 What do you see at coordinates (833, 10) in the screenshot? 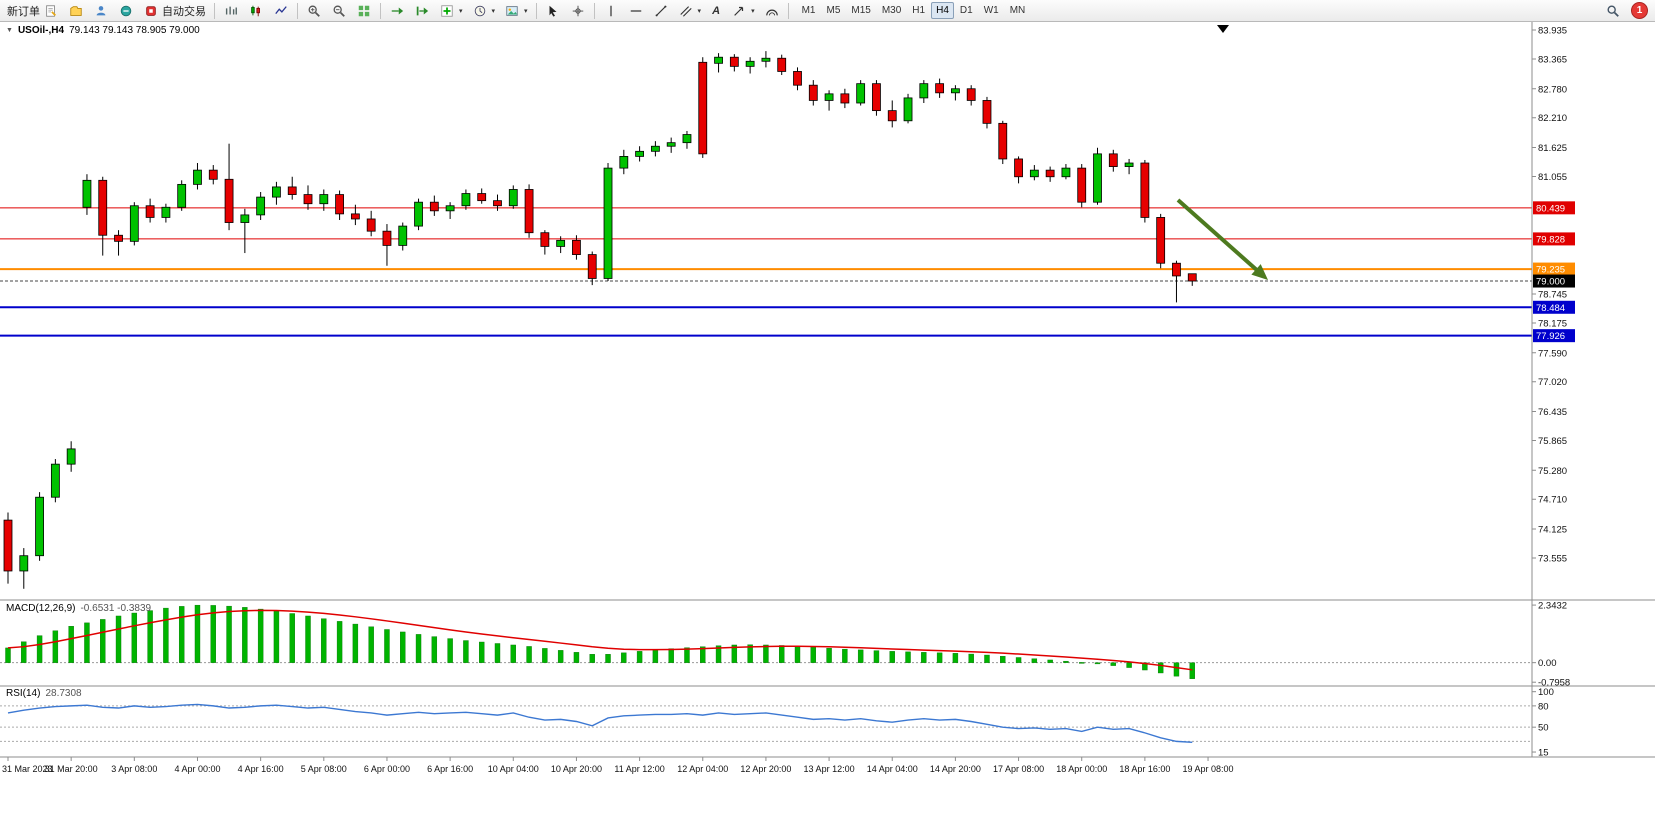
I see `timeframe-button-M5: M5` at bounding box center [833, 10].